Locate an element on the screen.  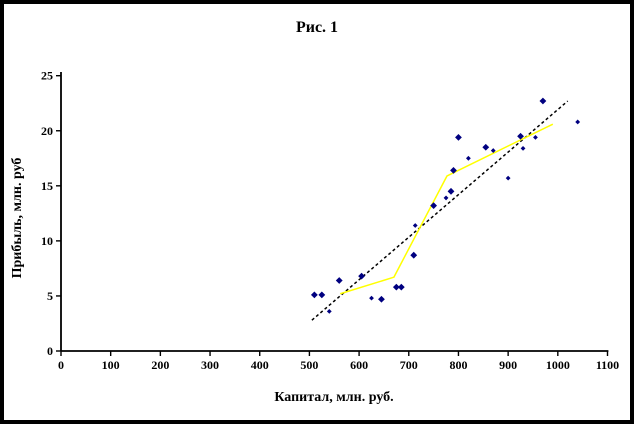
x-tick-label: 300 is located at coordinates (210, 365).